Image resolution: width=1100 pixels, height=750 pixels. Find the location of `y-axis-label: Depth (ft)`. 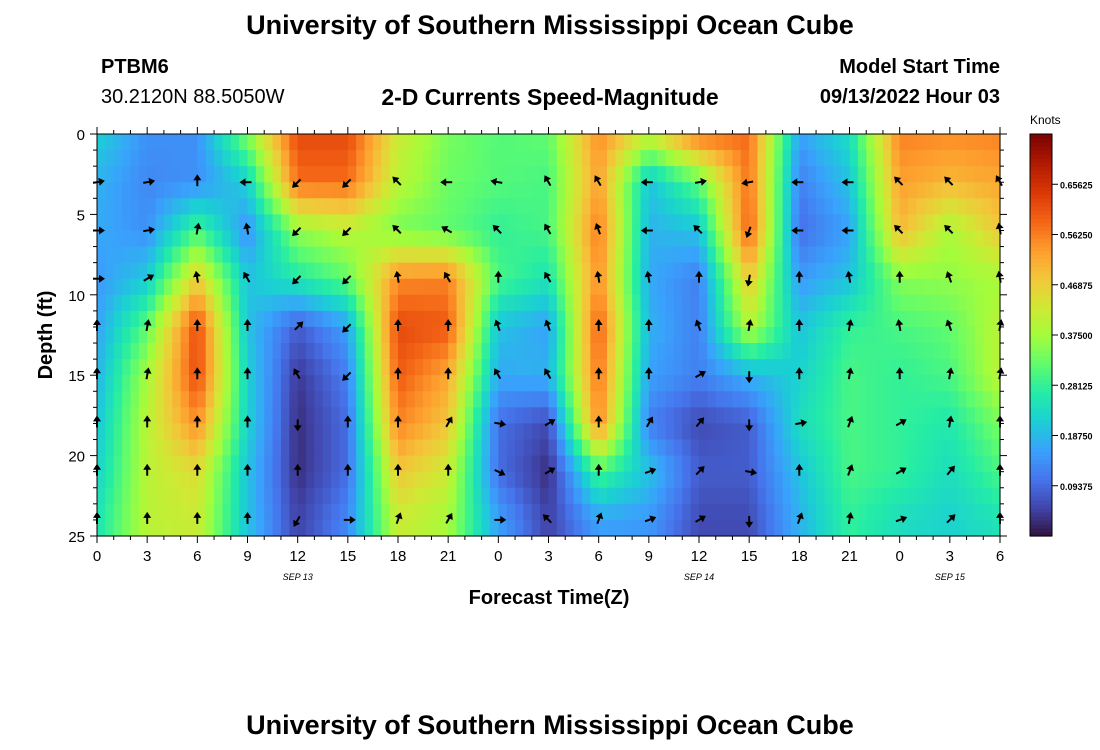

y-axis-label: Depth (ft) is located at coordinates (46, 335).